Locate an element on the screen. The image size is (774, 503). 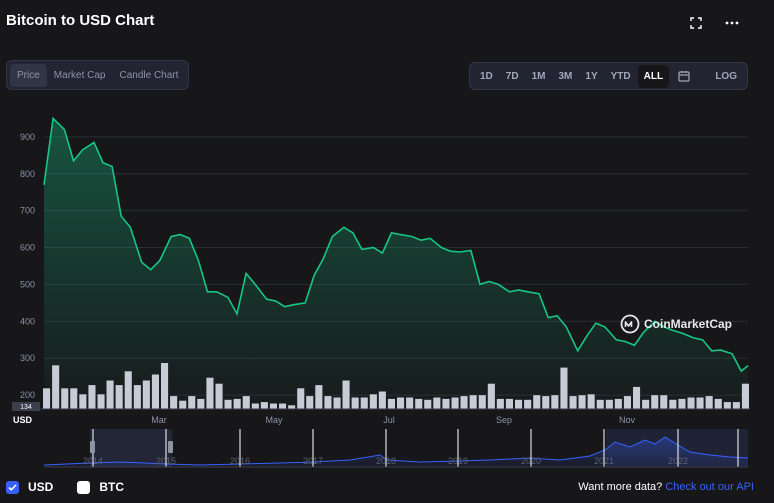
usd-toggle-label: USD is located at coordinates (41, 487).